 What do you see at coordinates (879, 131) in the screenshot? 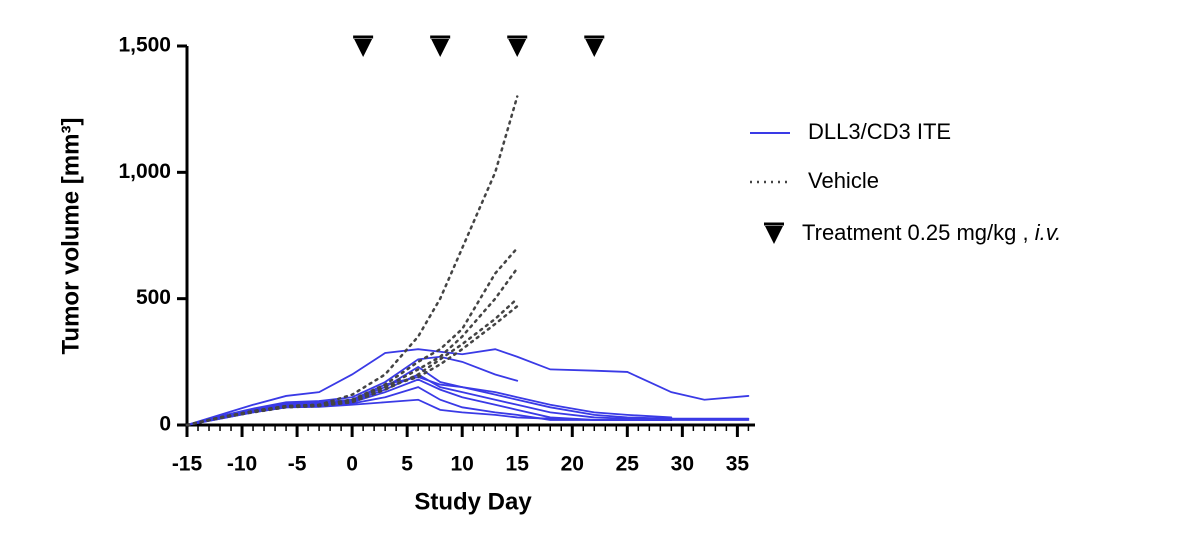
I see `legend-label: DLL3/CD3 ITE` at bounding box center [879, 131].